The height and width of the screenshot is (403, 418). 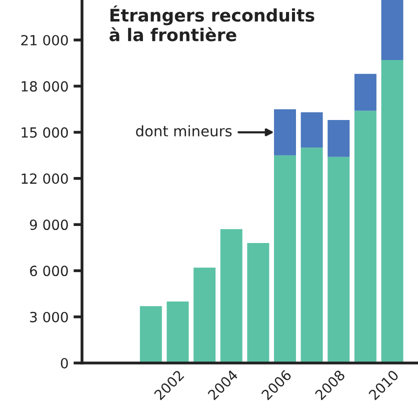 I want to click on y-tick-label: 18 000, so click(x=45, y=86).